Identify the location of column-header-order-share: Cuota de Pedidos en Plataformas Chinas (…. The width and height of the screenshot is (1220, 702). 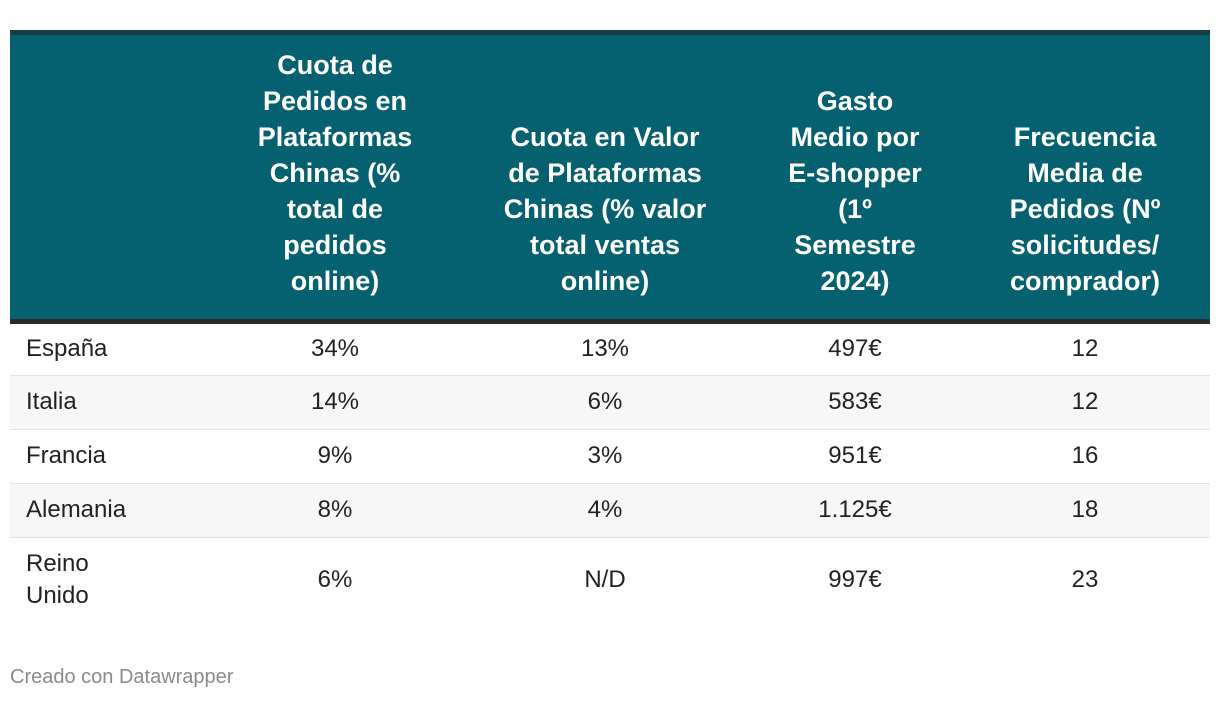
(335, 179).